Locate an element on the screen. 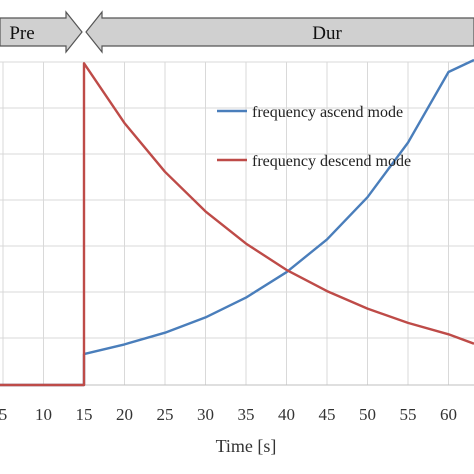  phase-bar: Pre Dur is located at coordinates (237, 32).